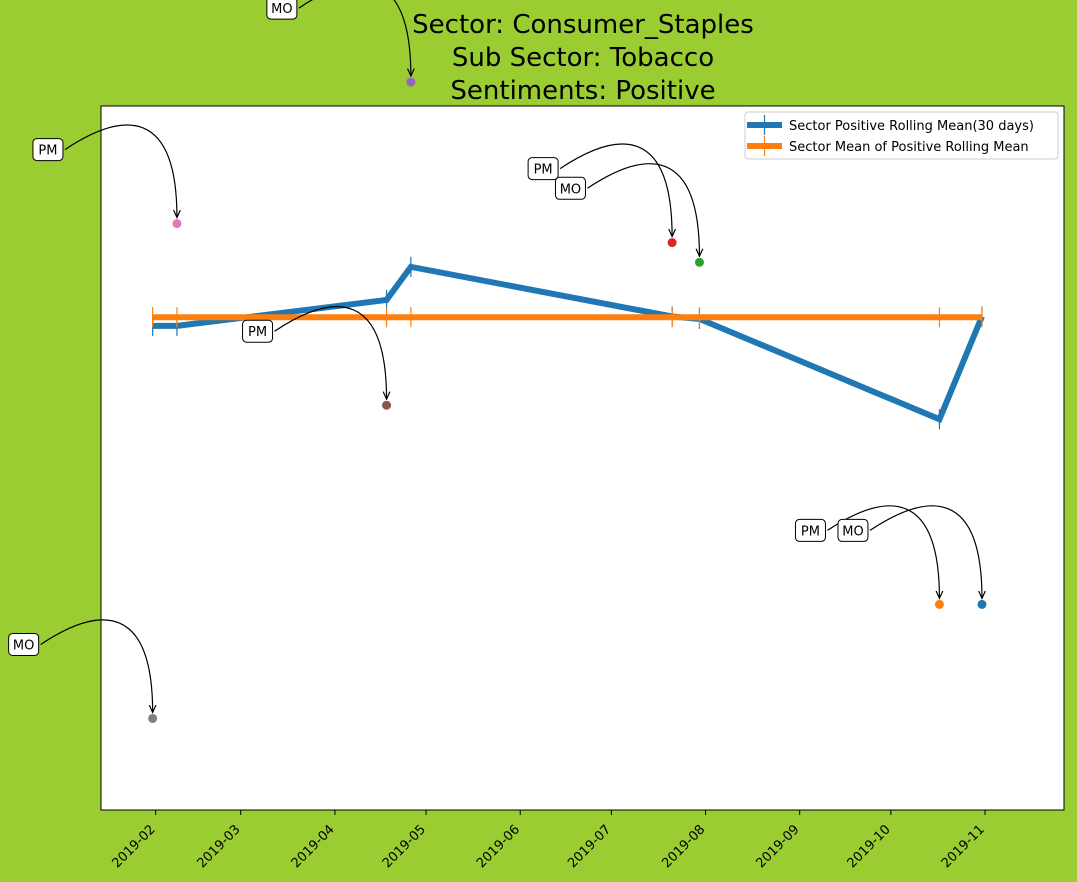 The width and height of the screenshot is (1077, 882). I want to click on legend-box, so click(901, 135).